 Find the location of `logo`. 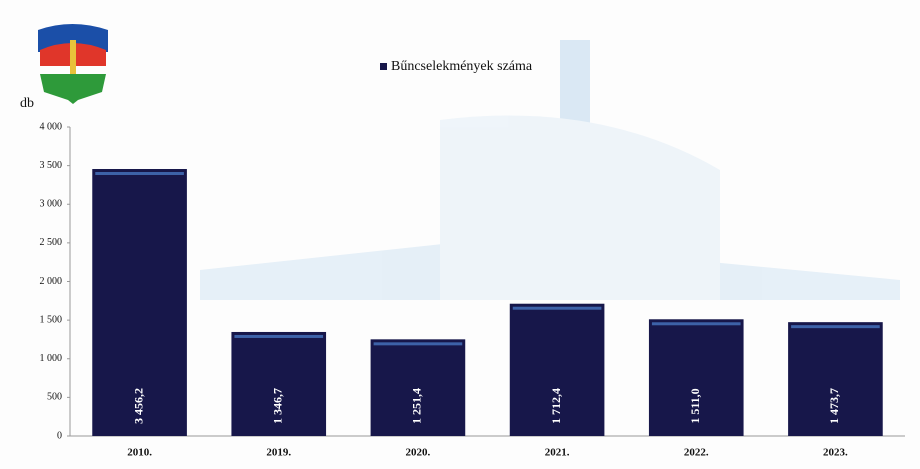

logo is located at coordinates (73, 64).